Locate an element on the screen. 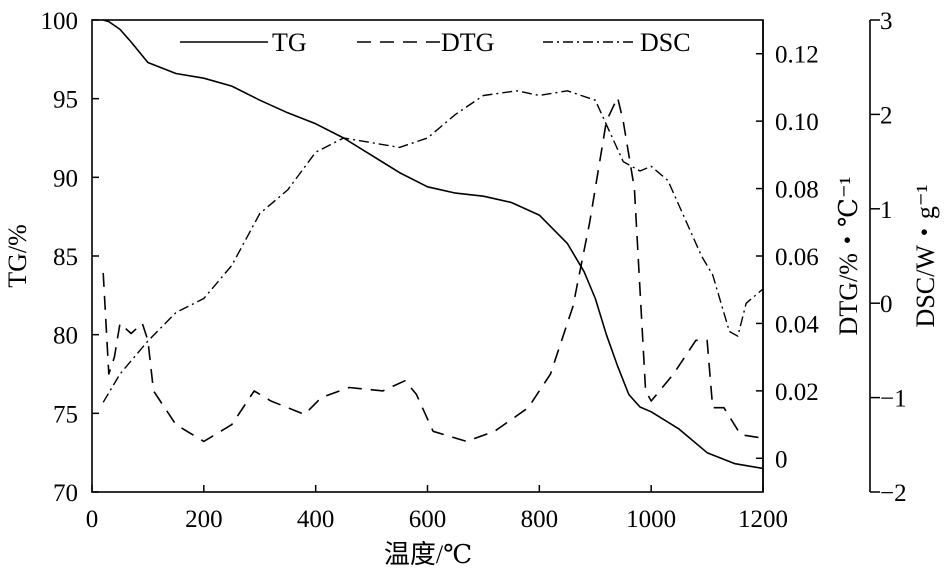 The width and height of the screenshot is (944, 573). tg-tick-label: 85 is located at coordinates (65, 257).